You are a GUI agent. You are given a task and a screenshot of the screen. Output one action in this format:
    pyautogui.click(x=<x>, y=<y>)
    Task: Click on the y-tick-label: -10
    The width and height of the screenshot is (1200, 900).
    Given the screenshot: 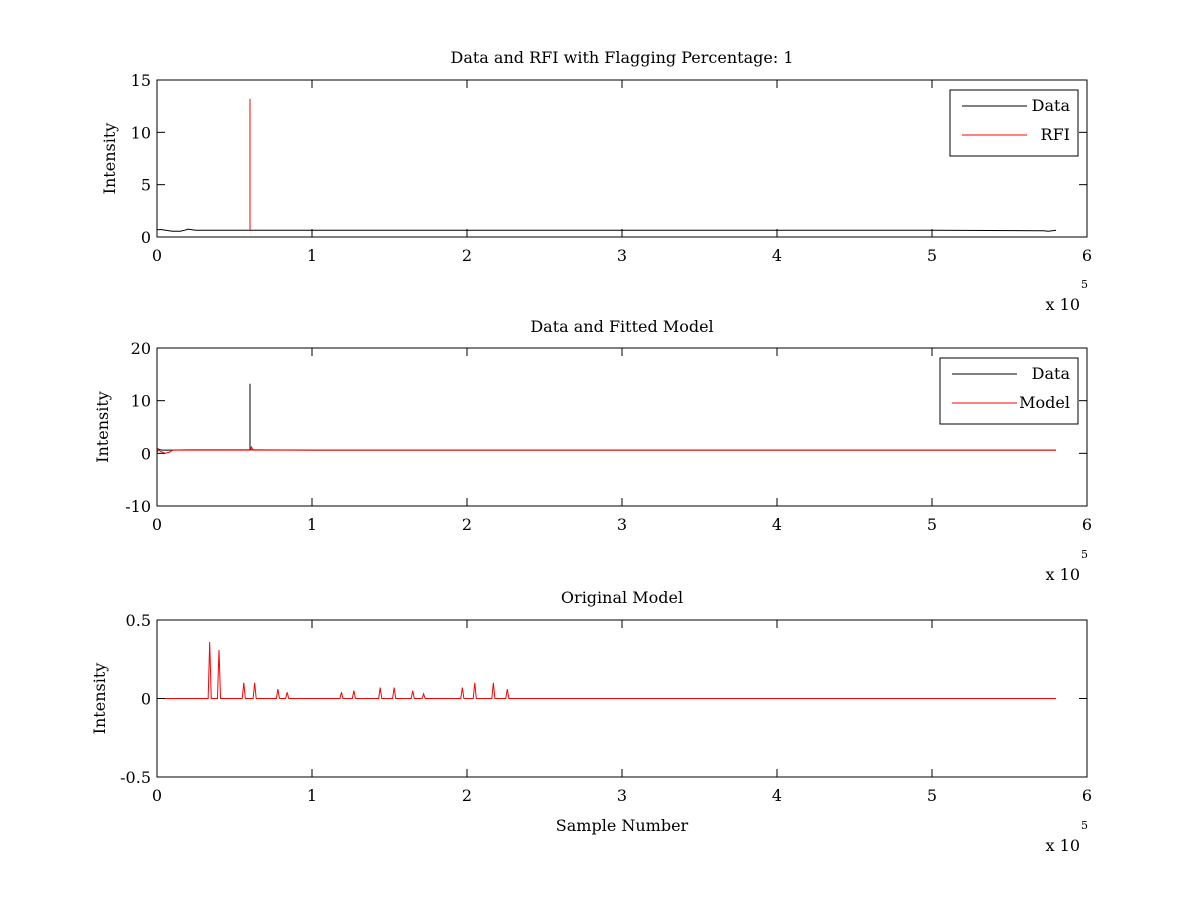 What is the action you would take?
    pyautogui.click(x=138, y=506)
    